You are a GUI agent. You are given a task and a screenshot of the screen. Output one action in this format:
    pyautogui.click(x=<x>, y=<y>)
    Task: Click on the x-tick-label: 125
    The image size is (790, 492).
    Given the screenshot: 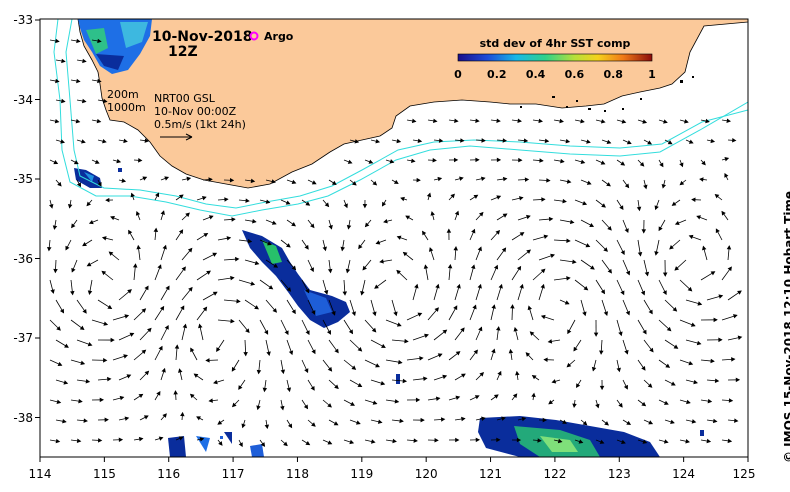 What is the action you would take?
    pyautogui.click(x=744, y=474)
    